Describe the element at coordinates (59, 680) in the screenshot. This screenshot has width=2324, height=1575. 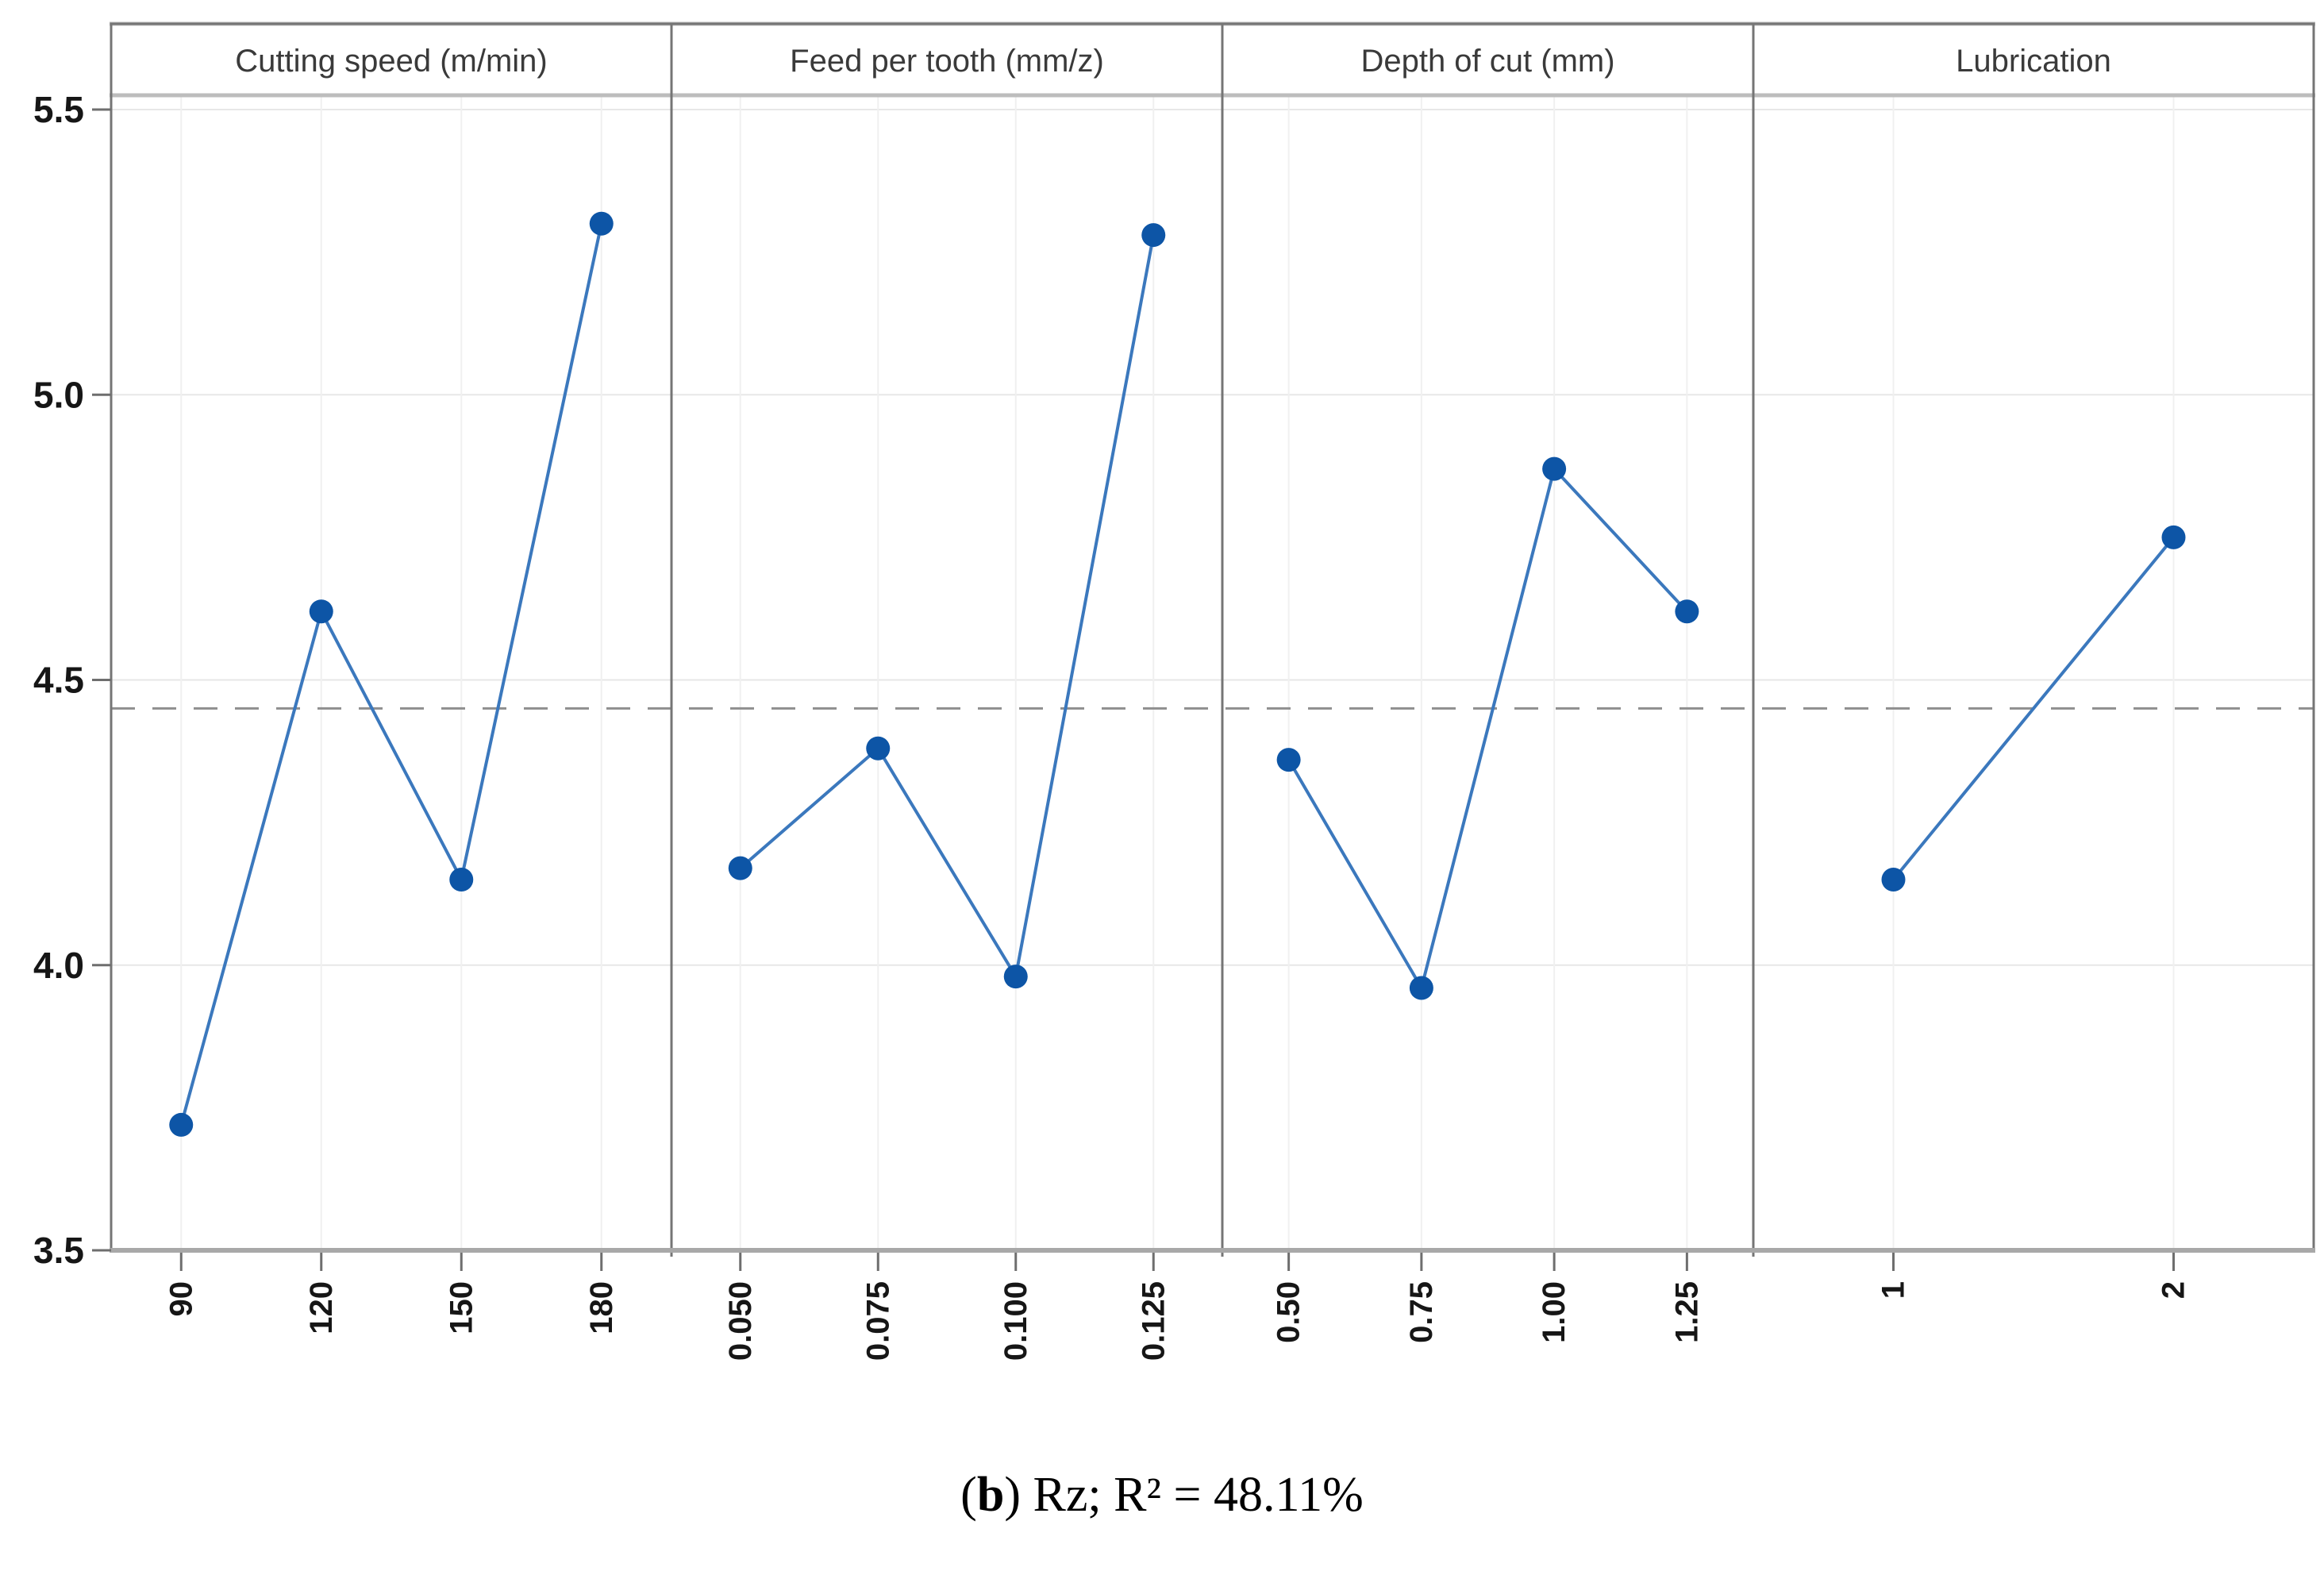
I see `y-tick-label: 4.5` at that location.